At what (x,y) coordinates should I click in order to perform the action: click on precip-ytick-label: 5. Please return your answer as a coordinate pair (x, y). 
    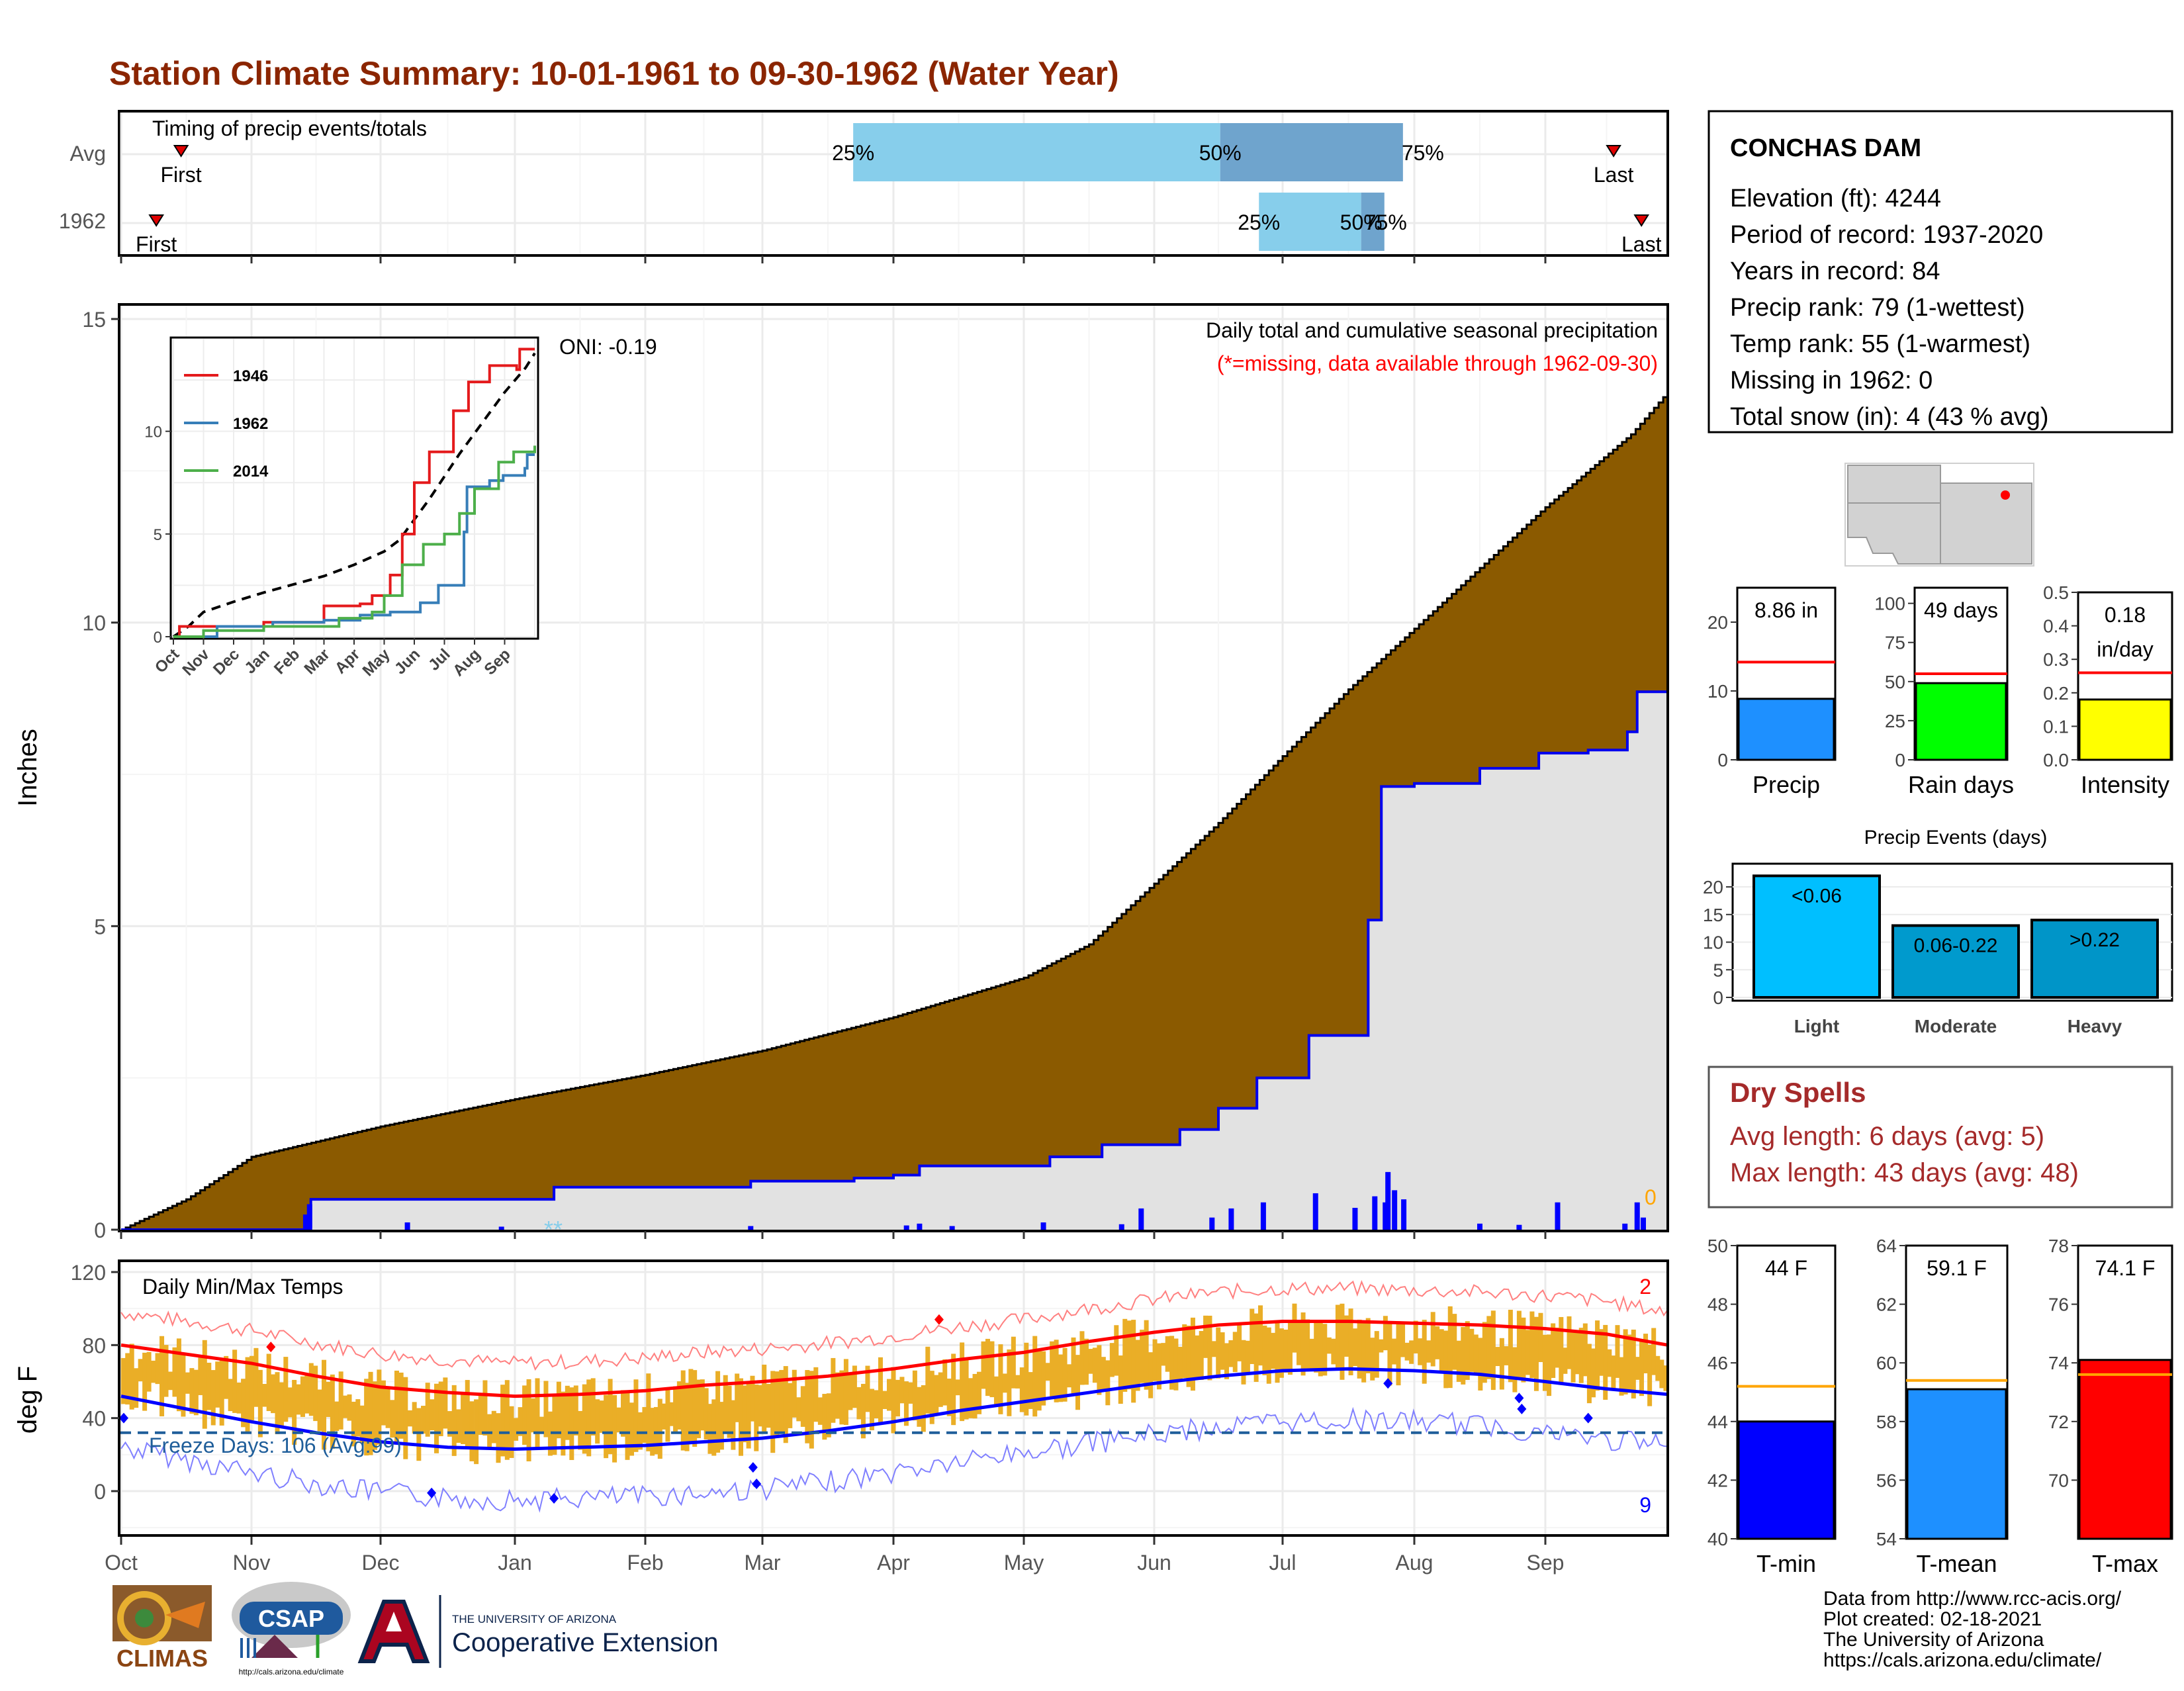
    Looking at the image, I should click on (100, 926).